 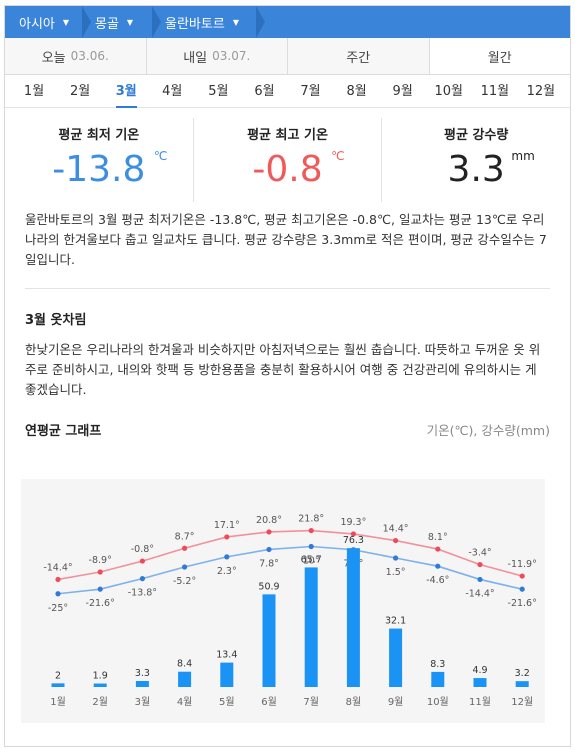 I want to click on breadcrumb-country-label: 몽골, so click(x=107, y=24).